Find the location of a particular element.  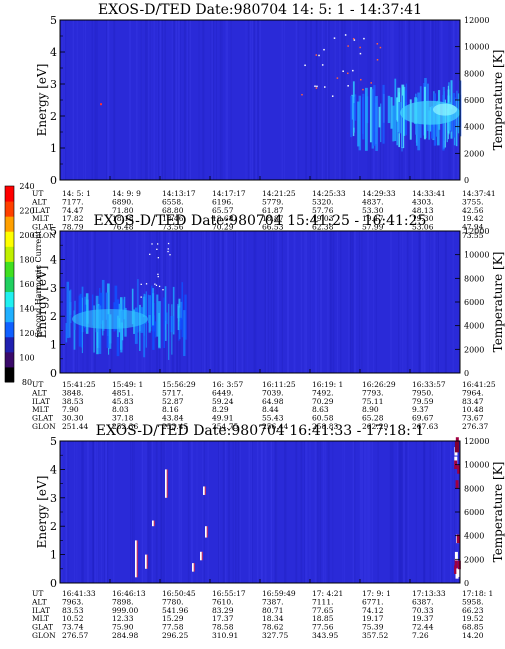

orbit-value: 14:29:33 is located at coordinates (379, 193).